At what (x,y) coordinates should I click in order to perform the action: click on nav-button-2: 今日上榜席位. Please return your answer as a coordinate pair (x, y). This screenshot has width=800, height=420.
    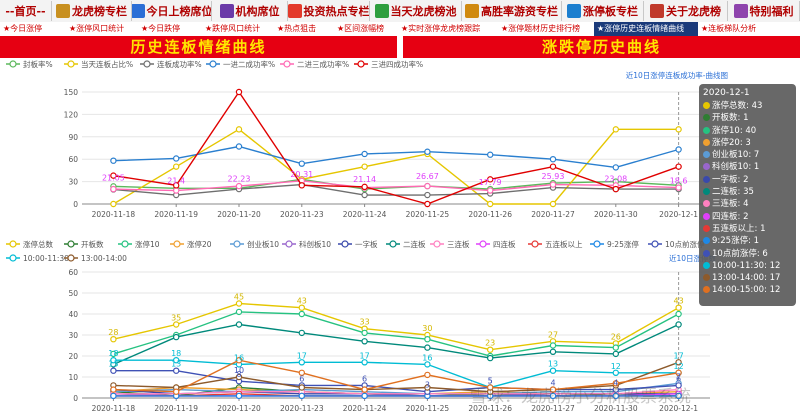
    Looking at the image, I should click on (172, 11).